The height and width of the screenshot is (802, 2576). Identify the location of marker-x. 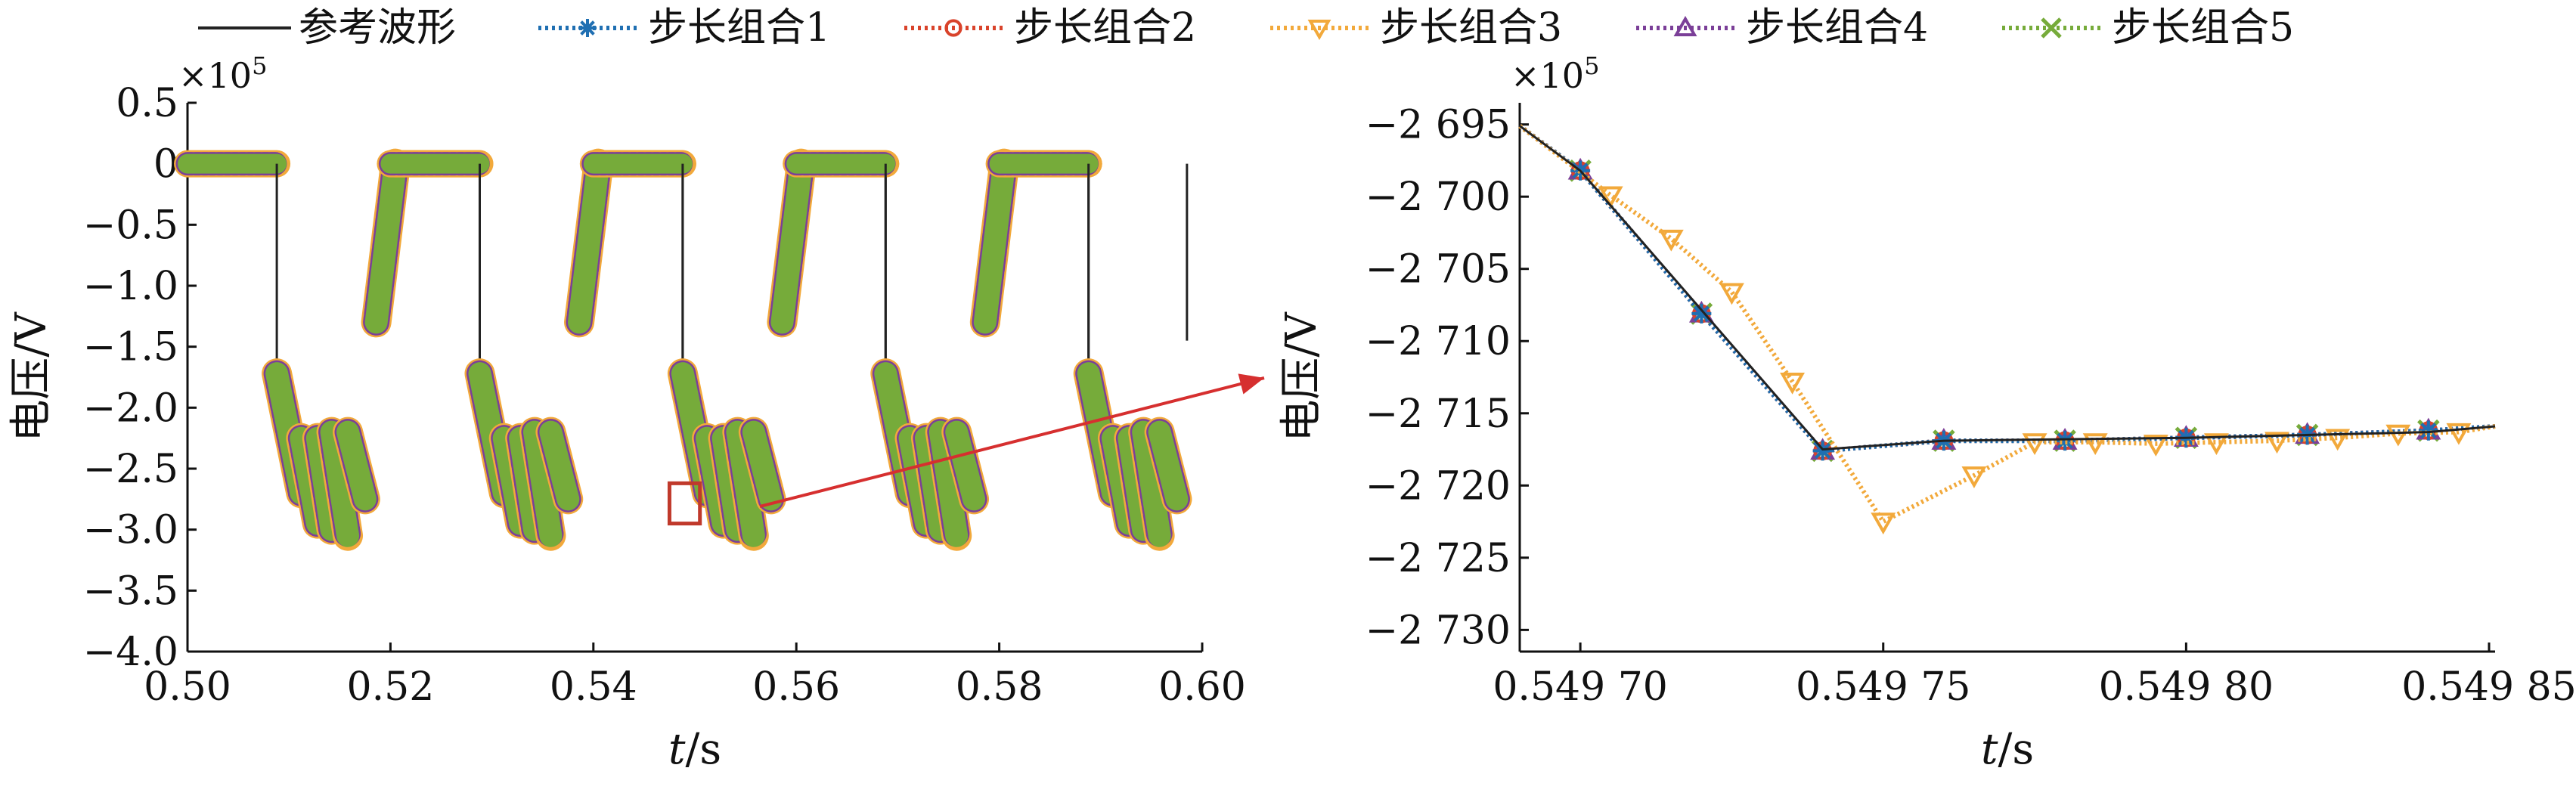
(2051, 28).